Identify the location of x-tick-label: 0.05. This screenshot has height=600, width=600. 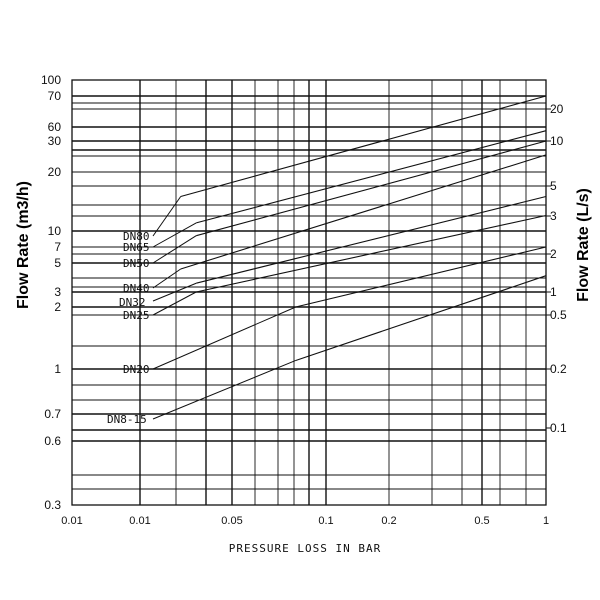
(231, 521).